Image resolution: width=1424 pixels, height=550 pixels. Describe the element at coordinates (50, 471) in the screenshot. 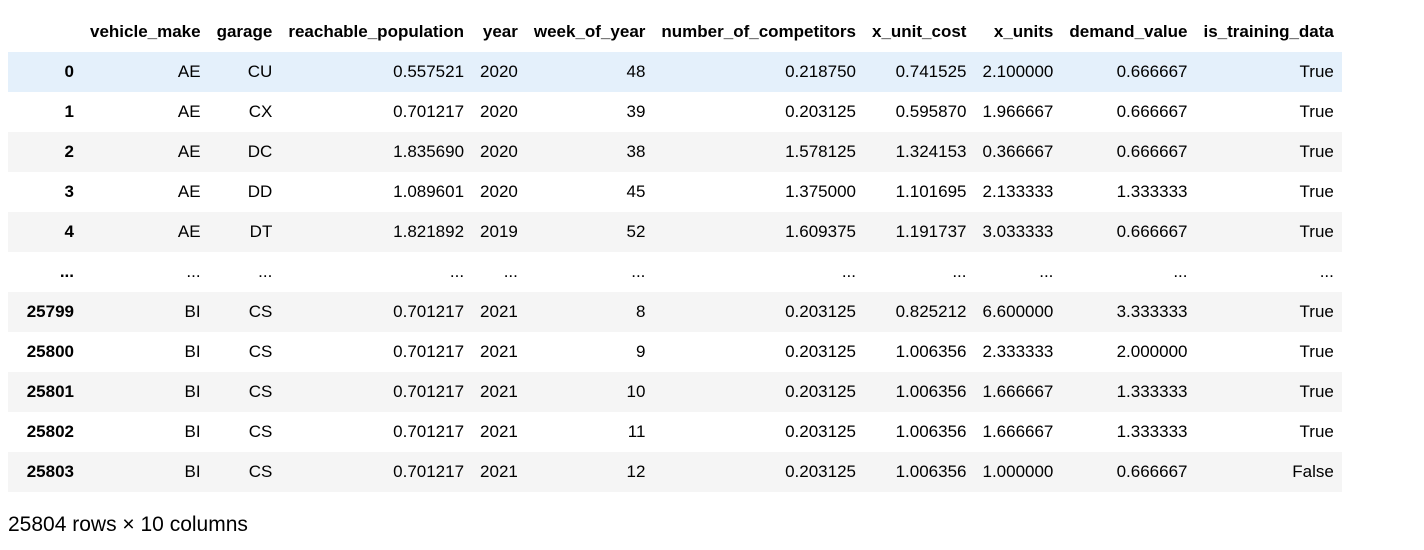

I see `row-index: 25803` at that location.